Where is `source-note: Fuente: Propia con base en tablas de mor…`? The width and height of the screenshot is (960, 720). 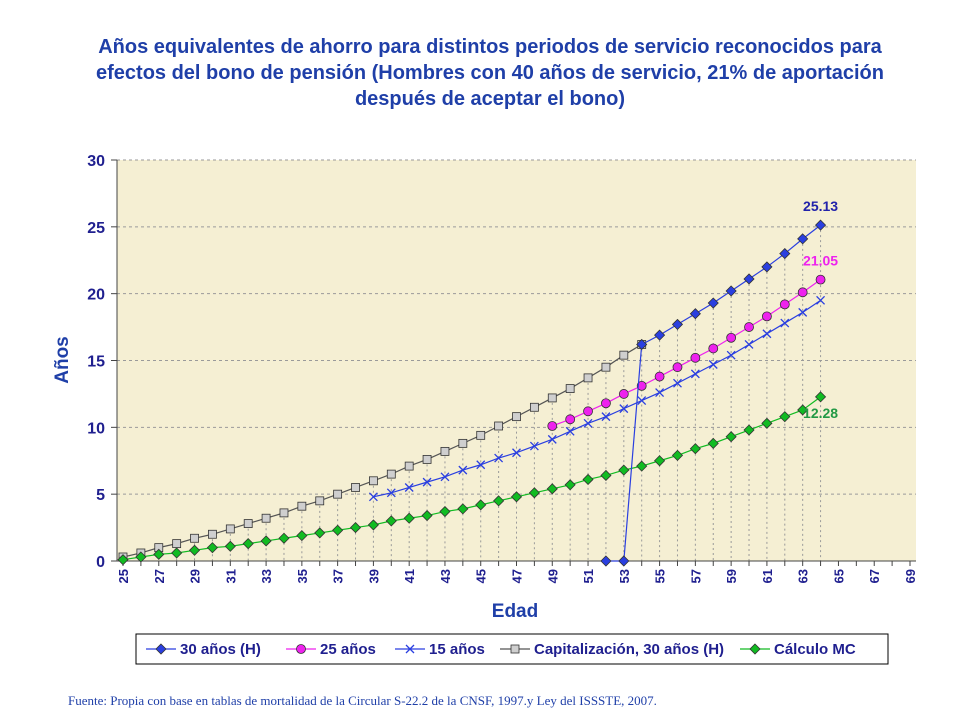 source-note: Fuente: Propia con base en tablas de mor… is located at coordinates (362, 700).